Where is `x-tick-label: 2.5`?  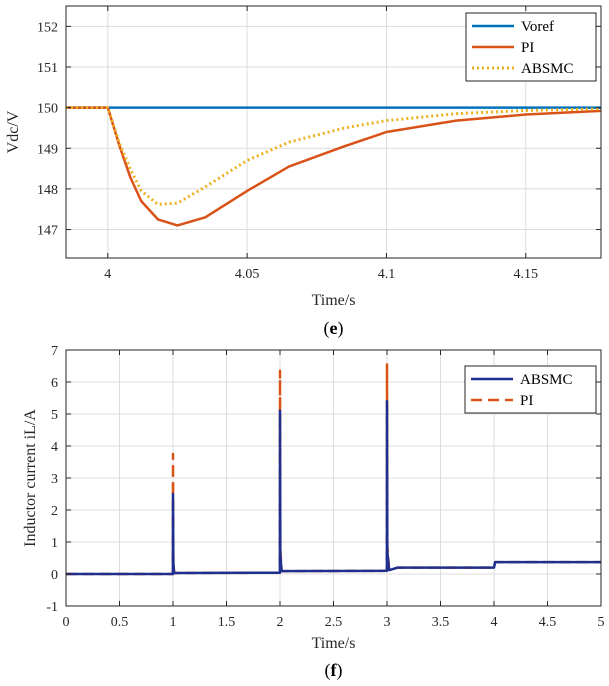
x-tick-label: 2.5 is located at coordinates (334, 622).